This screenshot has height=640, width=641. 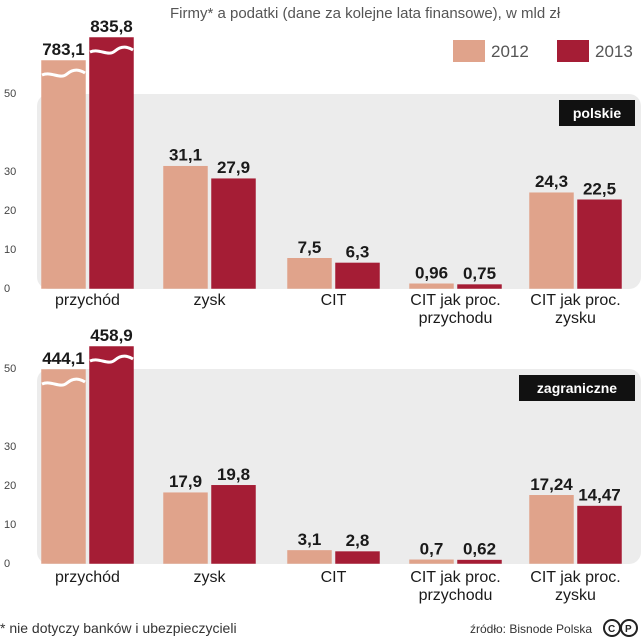 What do you see at coordinates (111, 26) in the screenshot?
I see `data-label: 835,8` at bounding box center [111, 26].